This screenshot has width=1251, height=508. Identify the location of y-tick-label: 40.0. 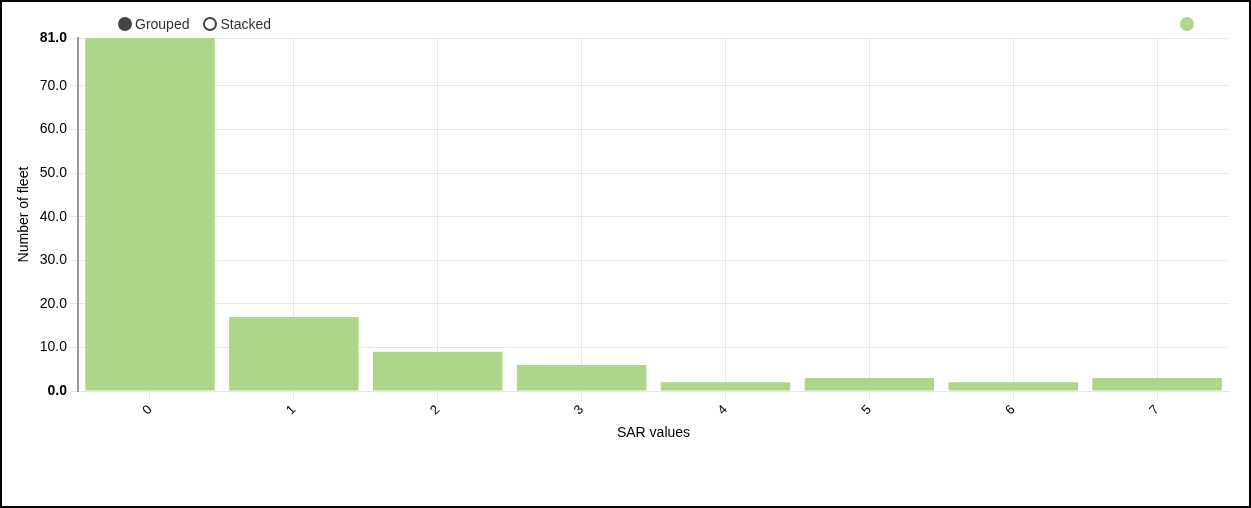
(53, 215).